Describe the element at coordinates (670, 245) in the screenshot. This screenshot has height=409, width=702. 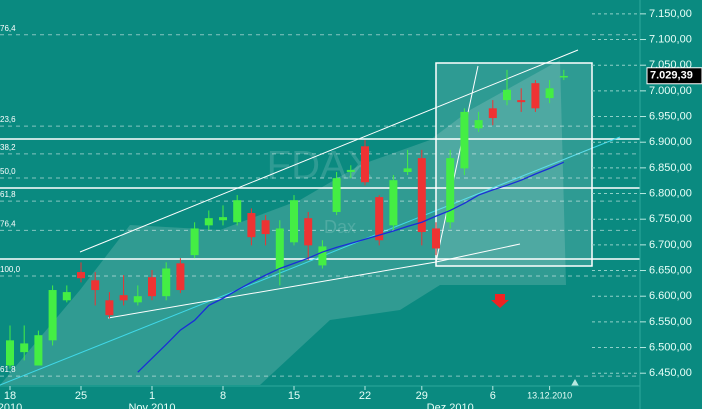
I see `y-tick-label: 6.700,00` at that location.